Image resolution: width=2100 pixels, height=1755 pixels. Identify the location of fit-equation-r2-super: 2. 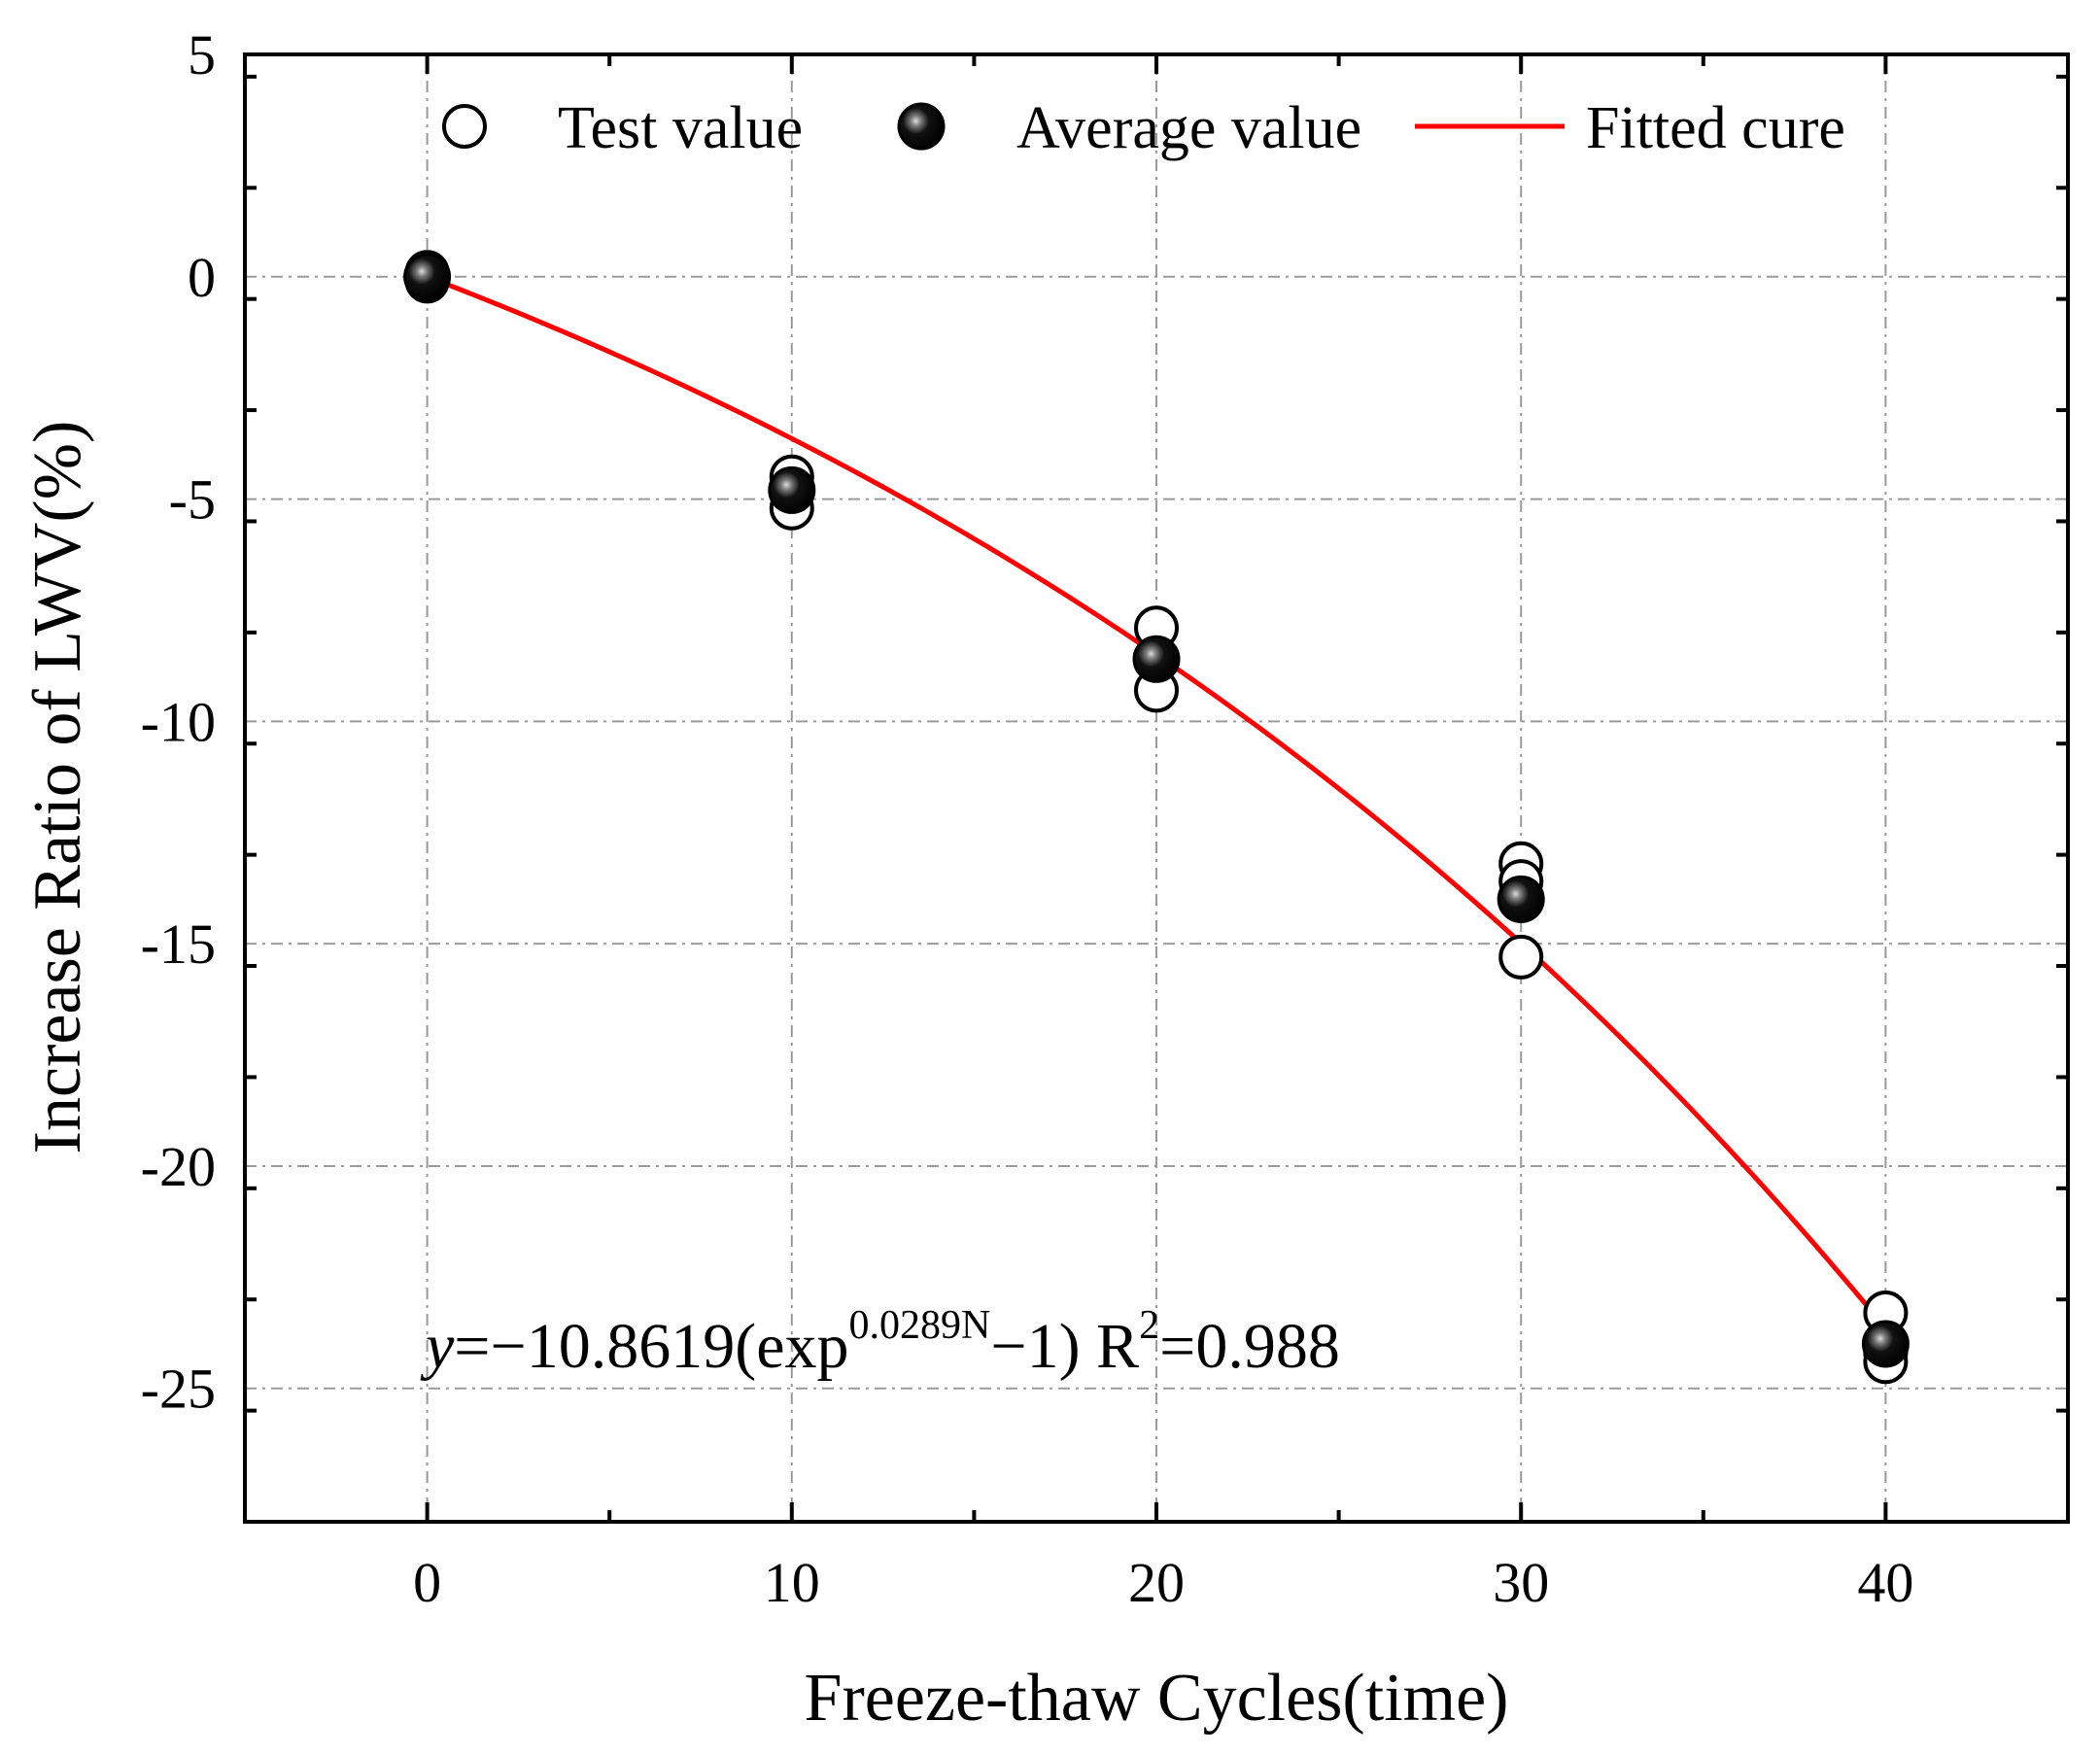
(1149, 1325).